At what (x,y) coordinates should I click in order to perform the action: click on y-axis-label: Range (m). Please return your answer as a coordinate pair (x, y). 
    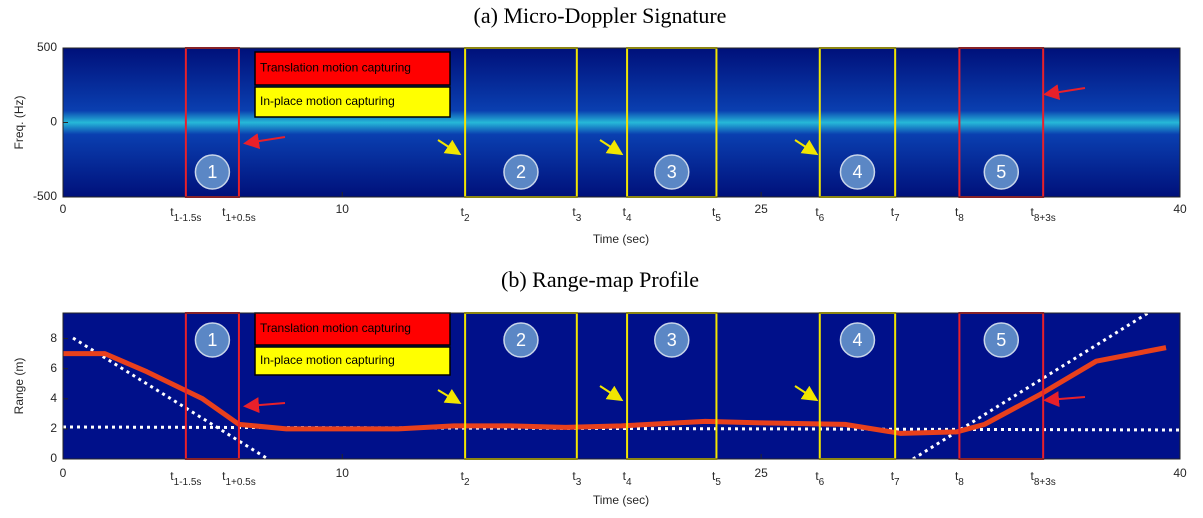
    Looking at the image, I should click on (19, 386).